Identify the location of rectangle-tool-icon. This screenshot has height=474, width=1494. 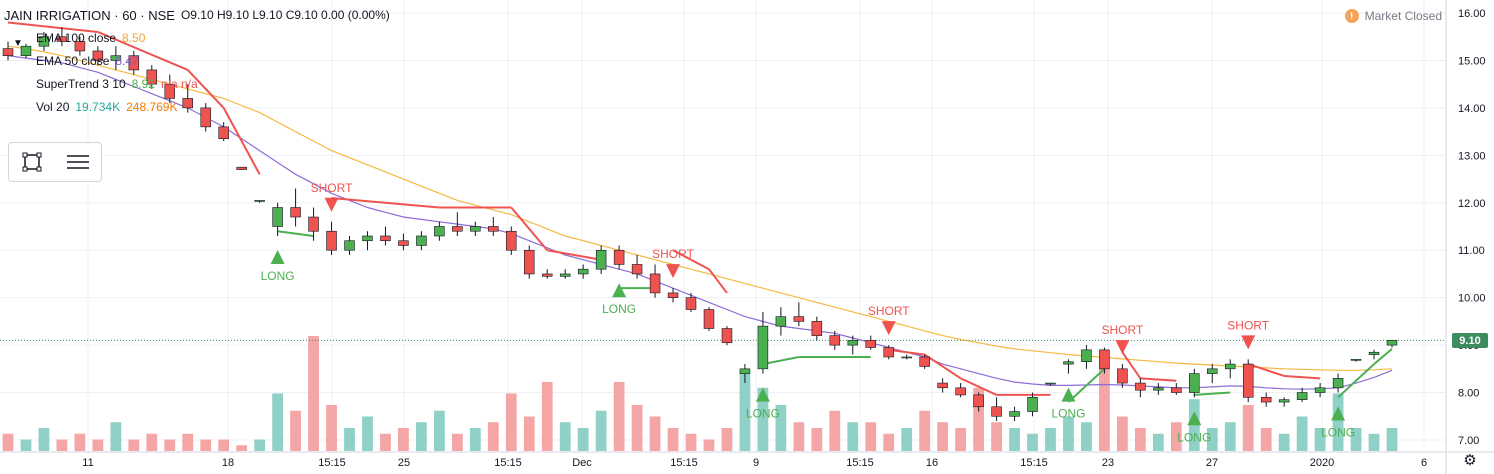
(32, 162).